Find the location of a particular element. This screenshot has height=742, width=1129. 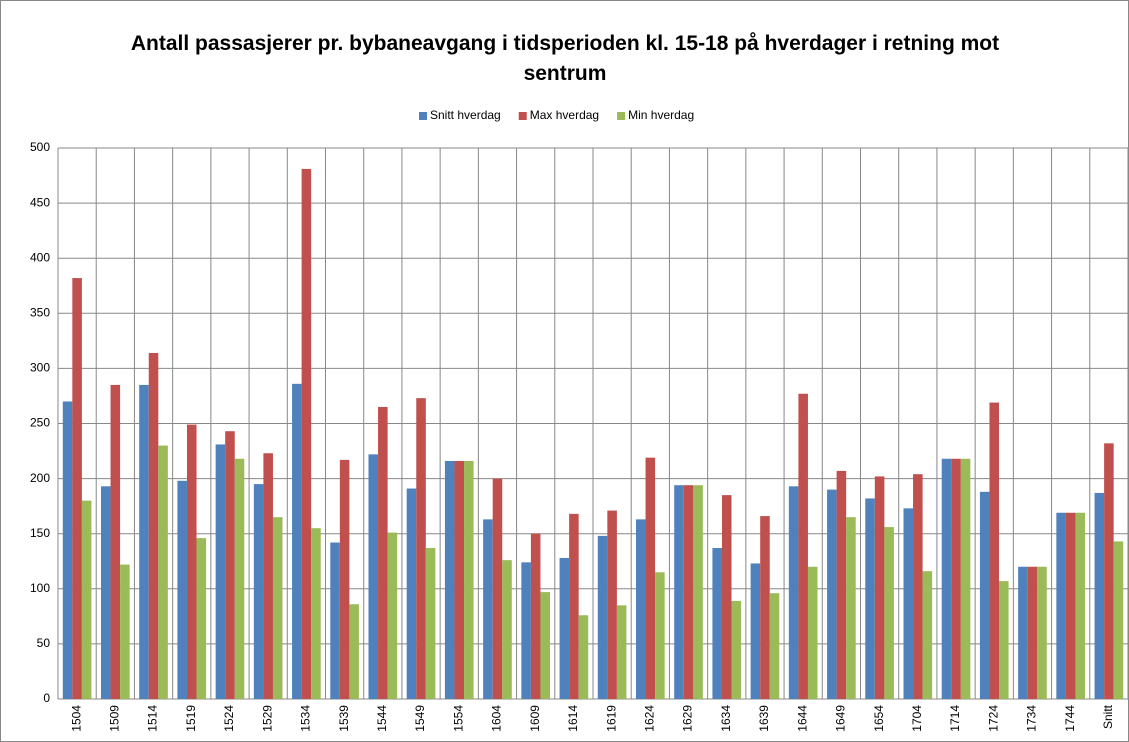

x-tick-label: 1504 is located at coordinates (76, 718).